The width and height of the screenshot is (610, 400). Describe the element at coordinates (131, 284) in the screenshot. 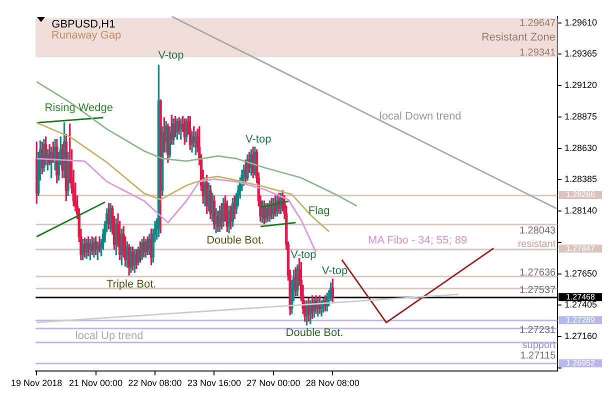

I see `annotation: Triple Bot.` at that location.